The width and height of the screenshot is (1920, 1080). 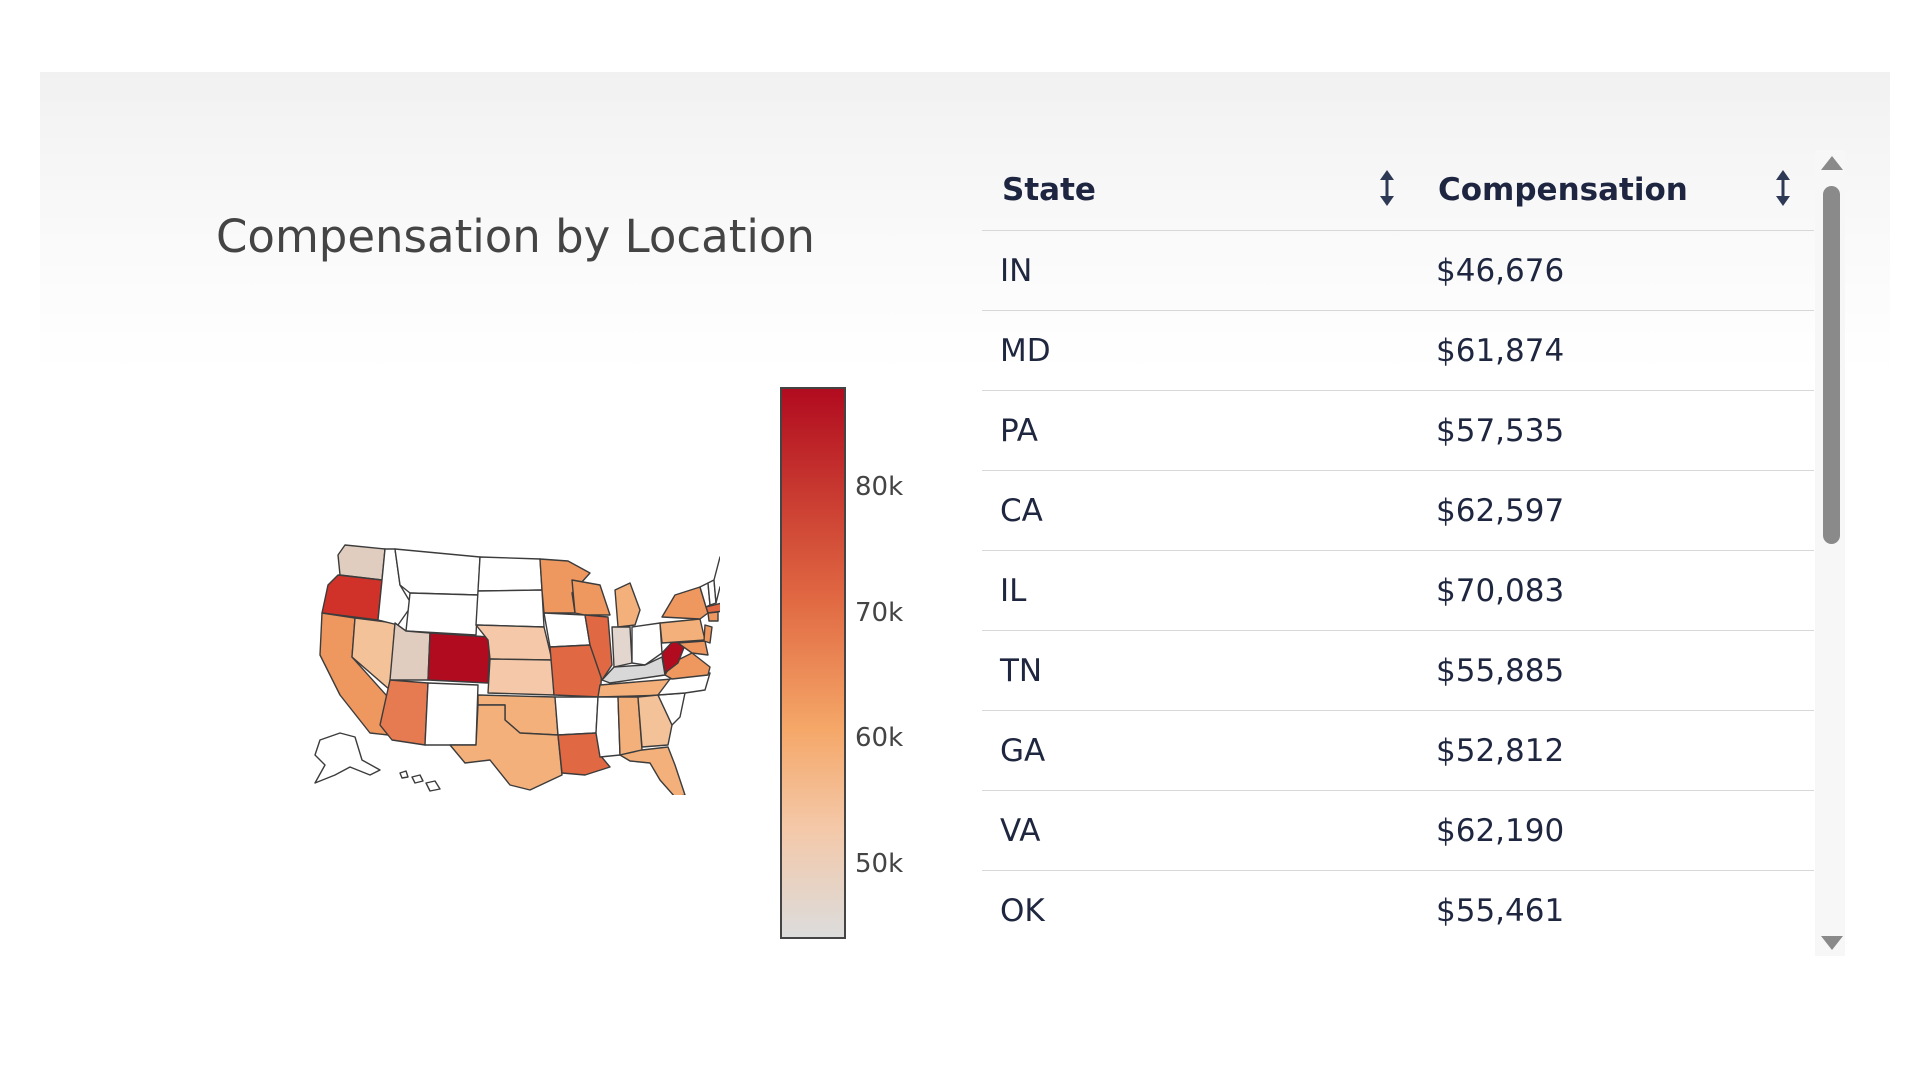 I want to click on cell-compensation: $70,083, so click(x=1616, y=590).